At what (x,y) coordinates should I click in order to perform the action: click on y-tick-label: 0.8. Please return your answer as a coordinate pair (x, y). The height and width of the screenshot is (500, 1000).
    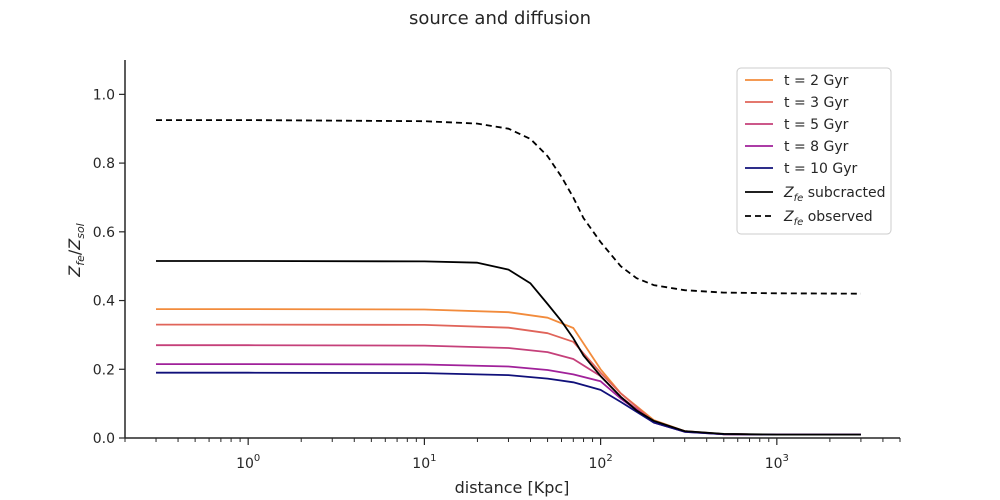
    Looking at the image, I should click on (104, 164).